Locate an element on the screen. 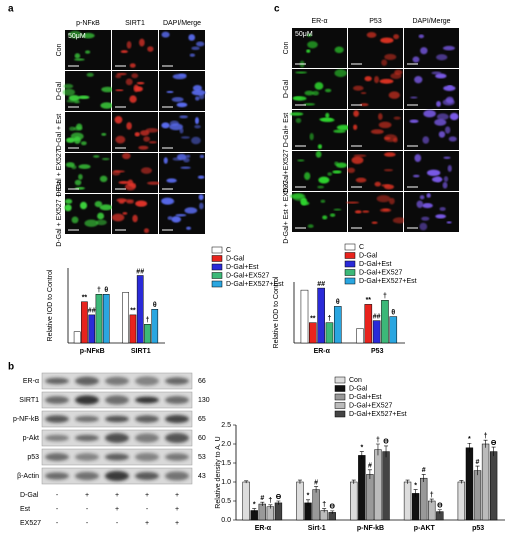 The height and width of the screenshot is (550, 515). treatment-sign: + is located at coordinates (147, 523).